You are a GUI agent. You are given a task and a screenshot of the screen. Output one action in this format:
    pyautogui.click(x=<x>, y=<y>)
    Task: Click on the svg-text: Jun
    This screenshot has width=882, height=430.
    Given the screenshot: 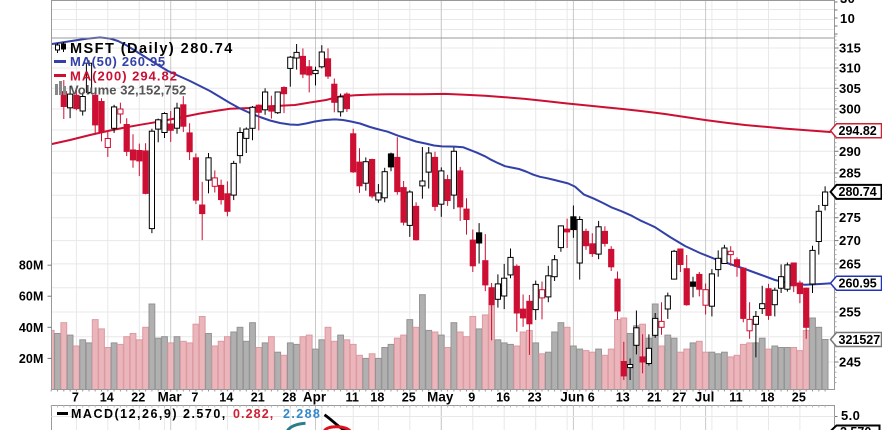 What is the action you would take?
    pyautogui.click(x=572, y=397)
    